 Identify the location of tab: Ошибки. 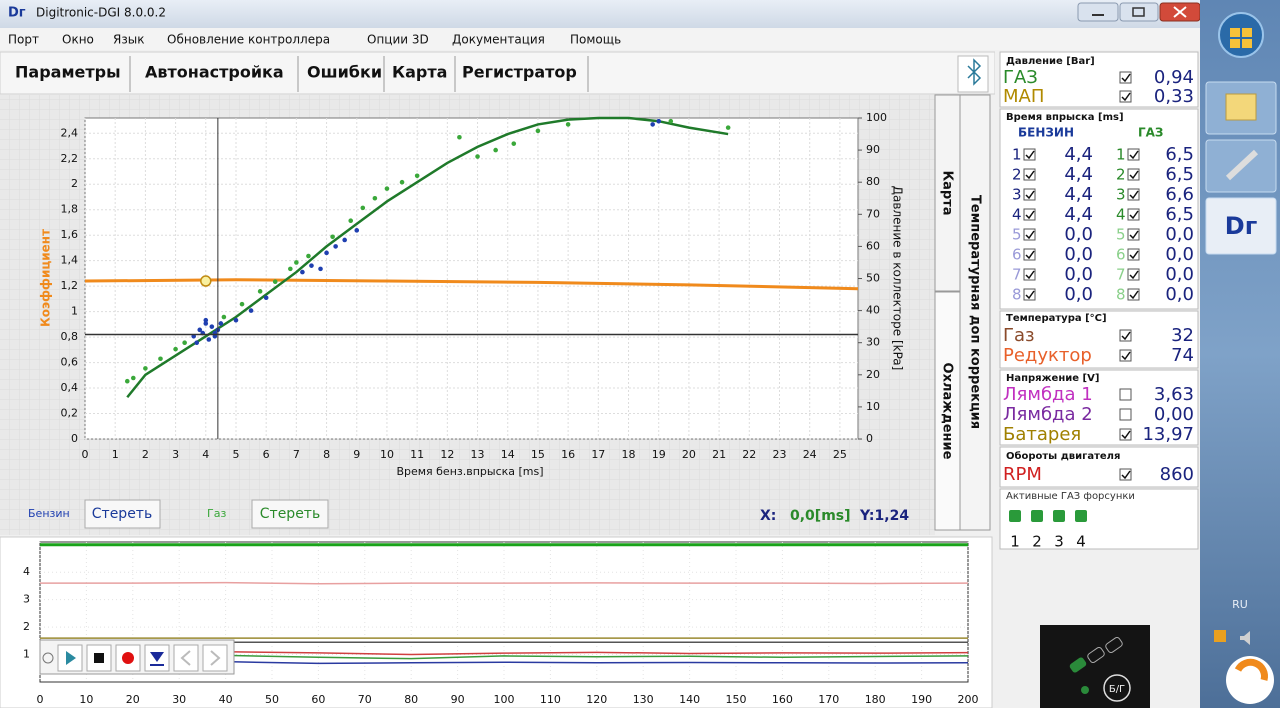
(344, 72).